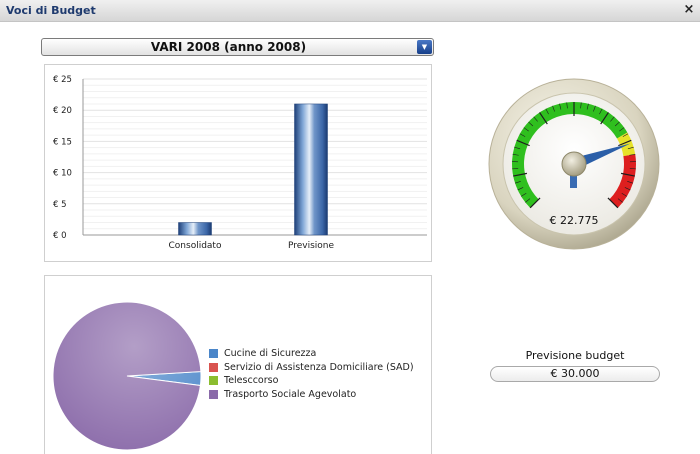  Describe the element at coordinates (62, 111) in the screenshot. I see `y-tick-label: € 20` at that location.